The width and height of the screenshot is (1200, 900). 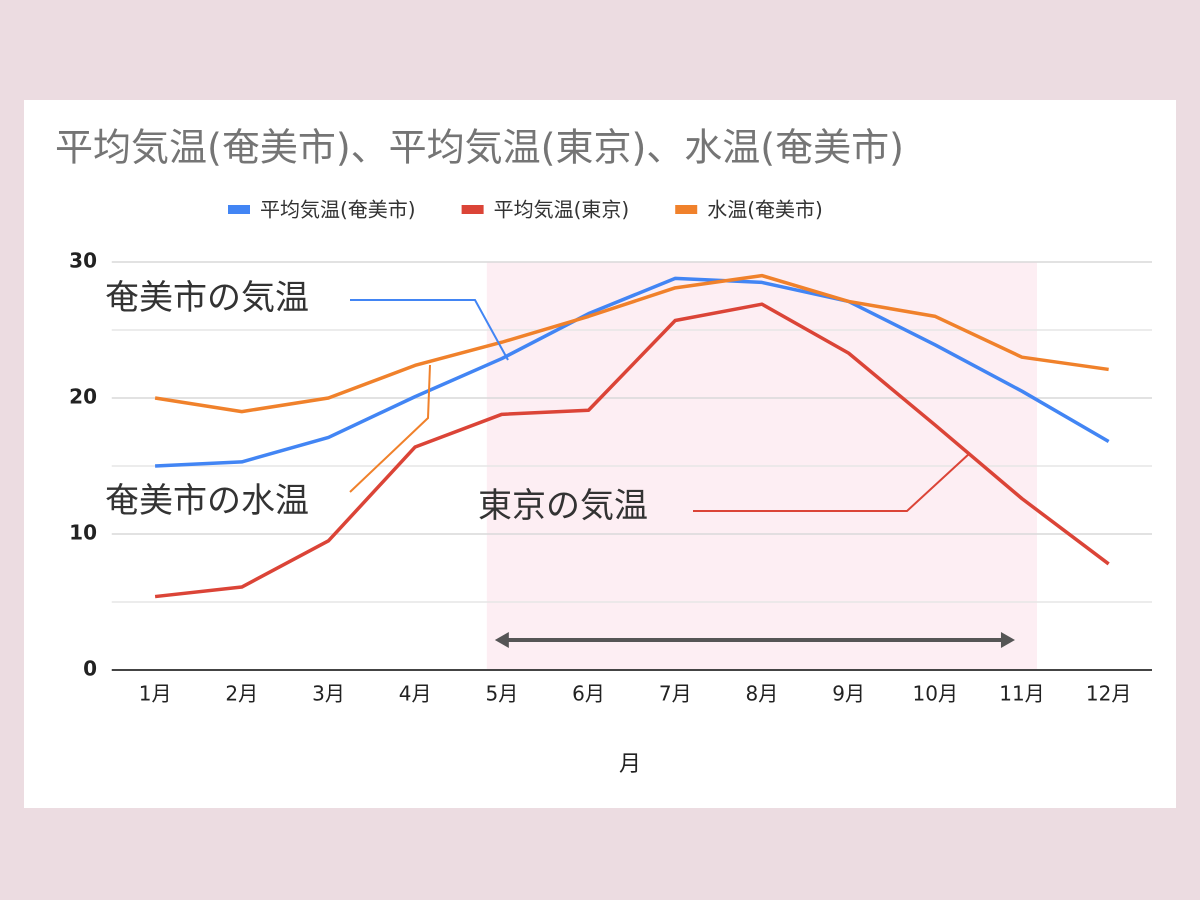 What do you see at coordinates (848, 694) in the screenshot?
I see `x-tick-label: 9月` at bounding box center [848, 694].